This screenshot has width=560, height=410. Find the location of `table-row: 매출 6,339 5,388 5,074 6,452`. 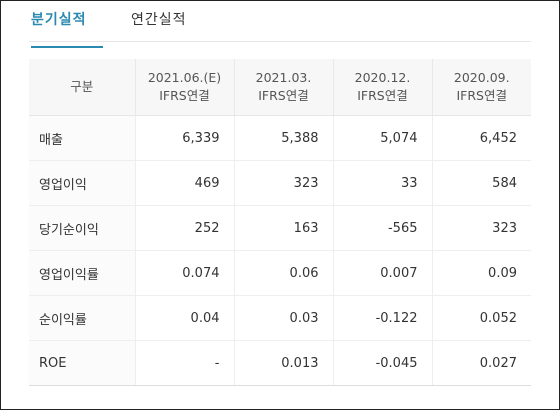

table-row: 매출 6,339 5,388 5,074 6,452 is located at coordinates (280, 138).